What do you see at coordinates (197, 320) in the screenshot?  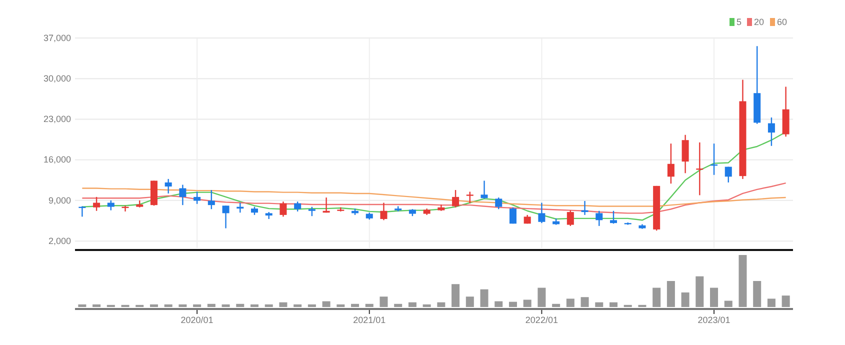 I see `x-tick-label: 2020/01` at bounding box center [197, 320].